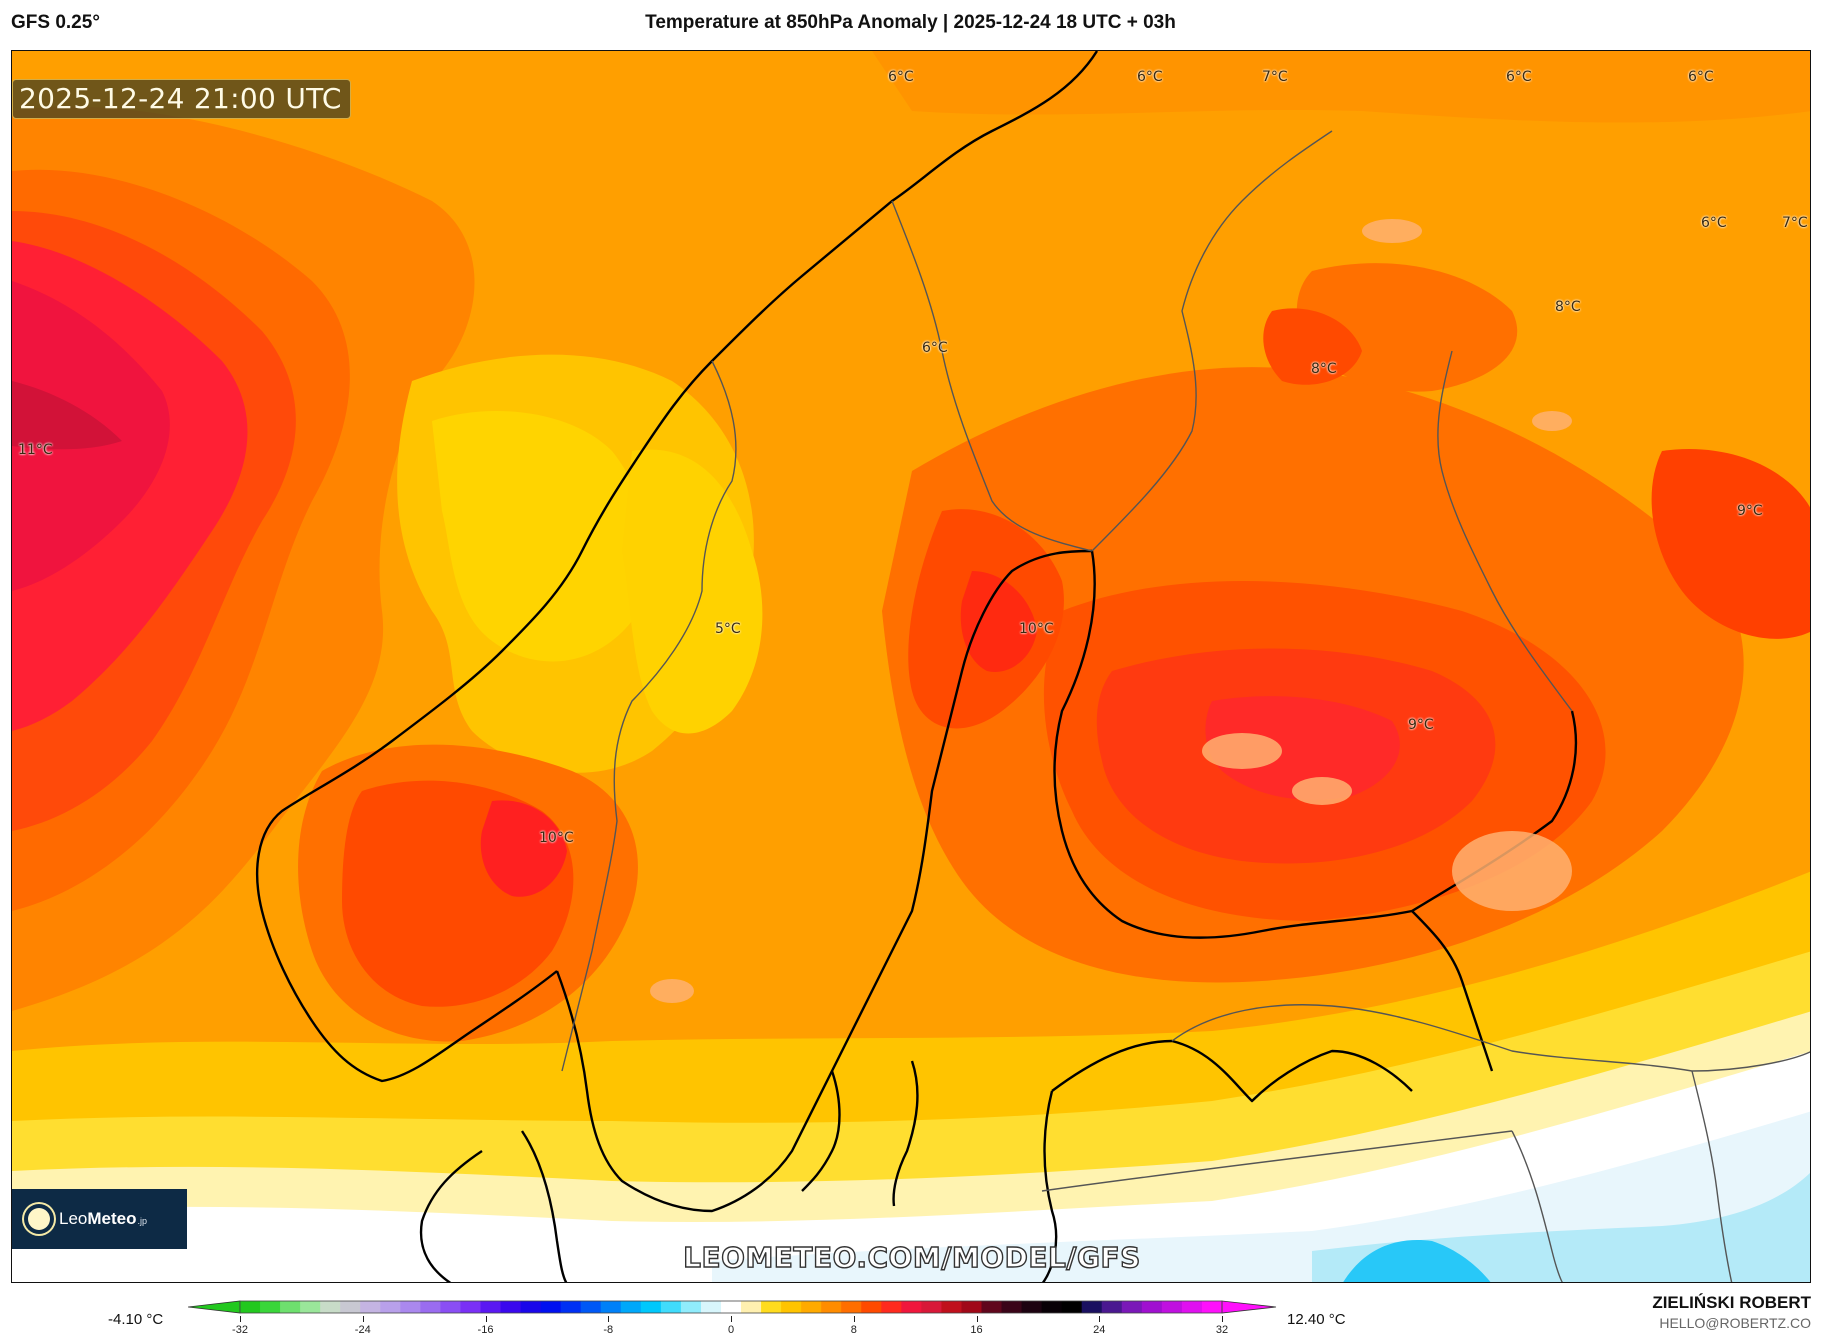  What do you see at coordinates (73, 1218) in the screenshot?
I see `logo-name-light: Leo` at bounding box center [73, 1218].